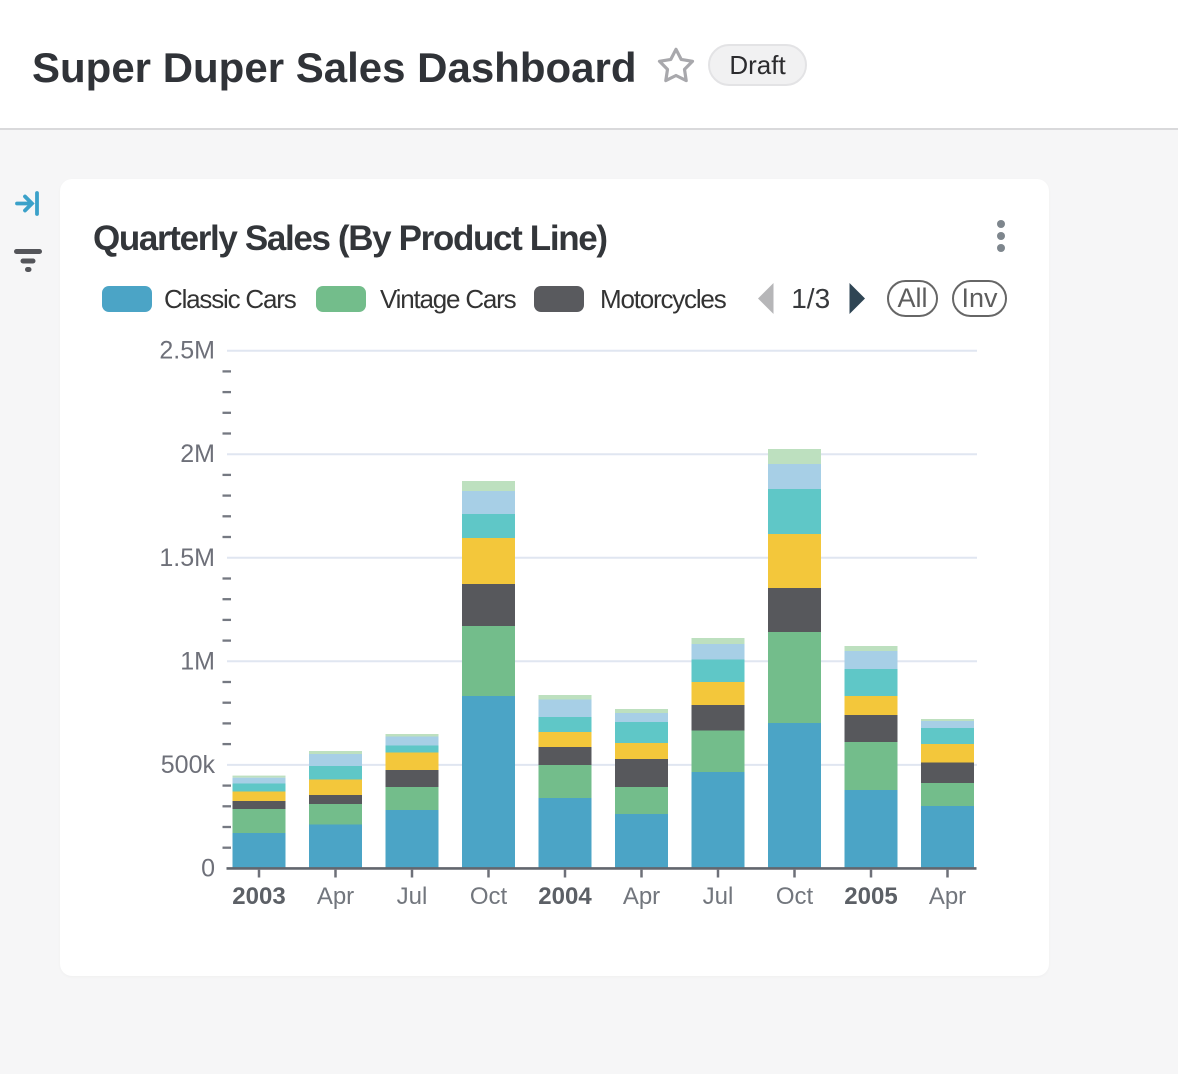  Describe the element at coordinates (912, 298) in the screenshot. I see `svg-text: All` at that location.